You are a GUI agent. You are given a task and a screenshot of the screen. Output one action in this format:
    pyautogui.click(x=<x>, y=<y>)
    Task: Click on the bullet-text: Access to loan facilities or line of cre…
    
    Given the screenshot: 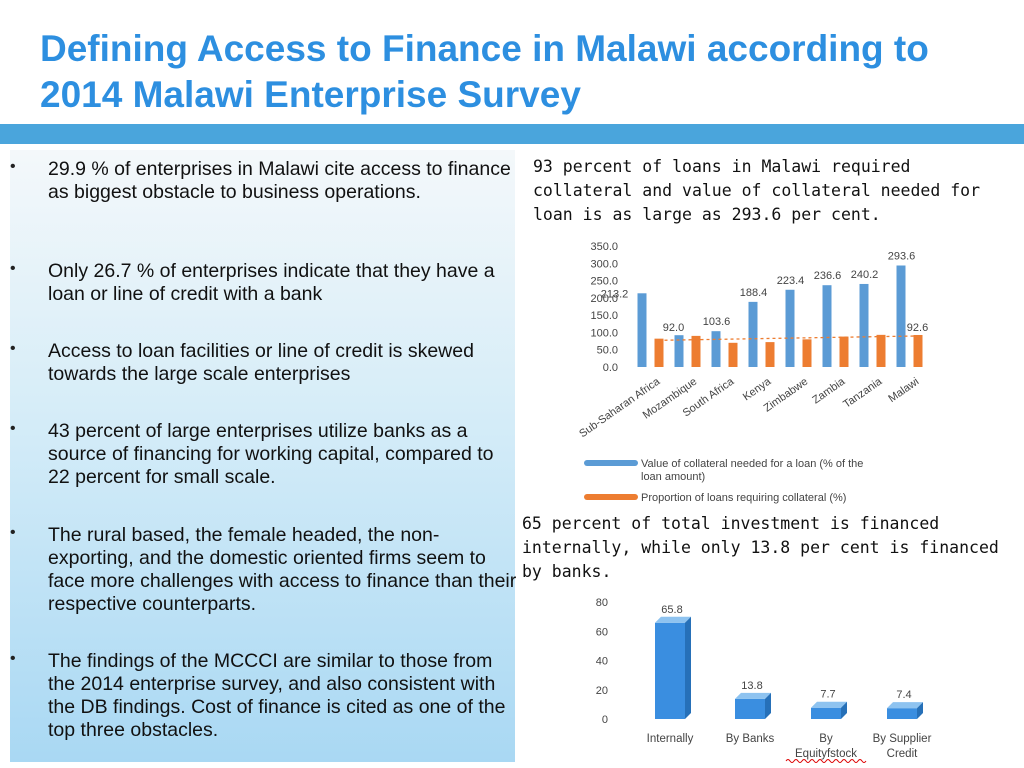 What is the action you would take?
    pyautogui.click(x=261, y=362)
    